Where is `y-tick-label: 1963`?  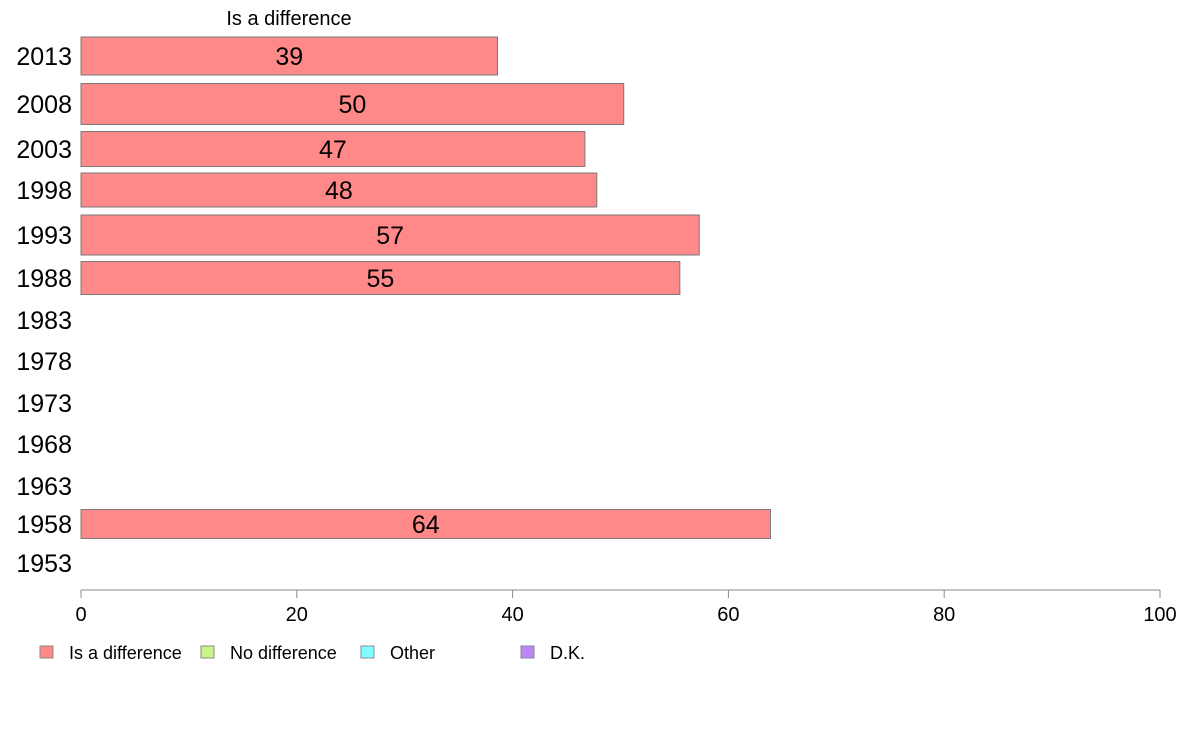 y-tick-label: 1963 is located at coordinates (44, 487).